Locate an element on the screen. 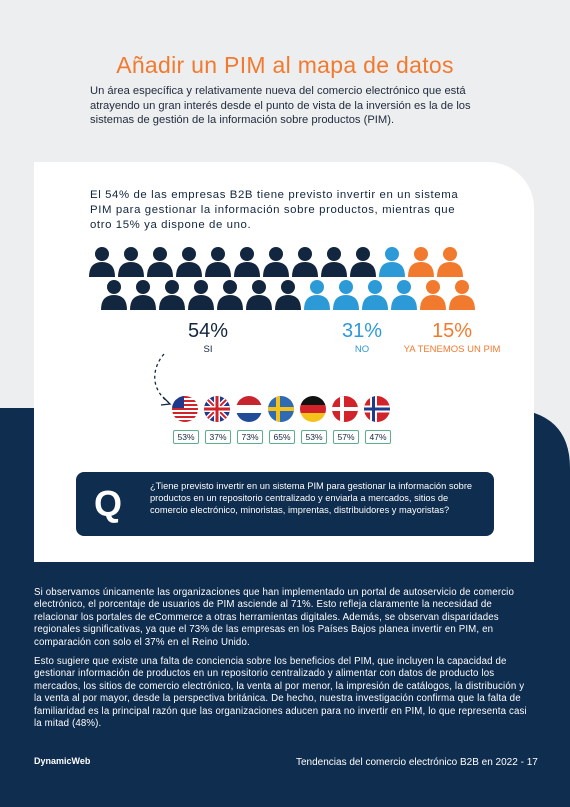 Image resolution: width=570 pixels, height=807 pixels. stat-no: 31% NO is located at coordinates (362, 337).